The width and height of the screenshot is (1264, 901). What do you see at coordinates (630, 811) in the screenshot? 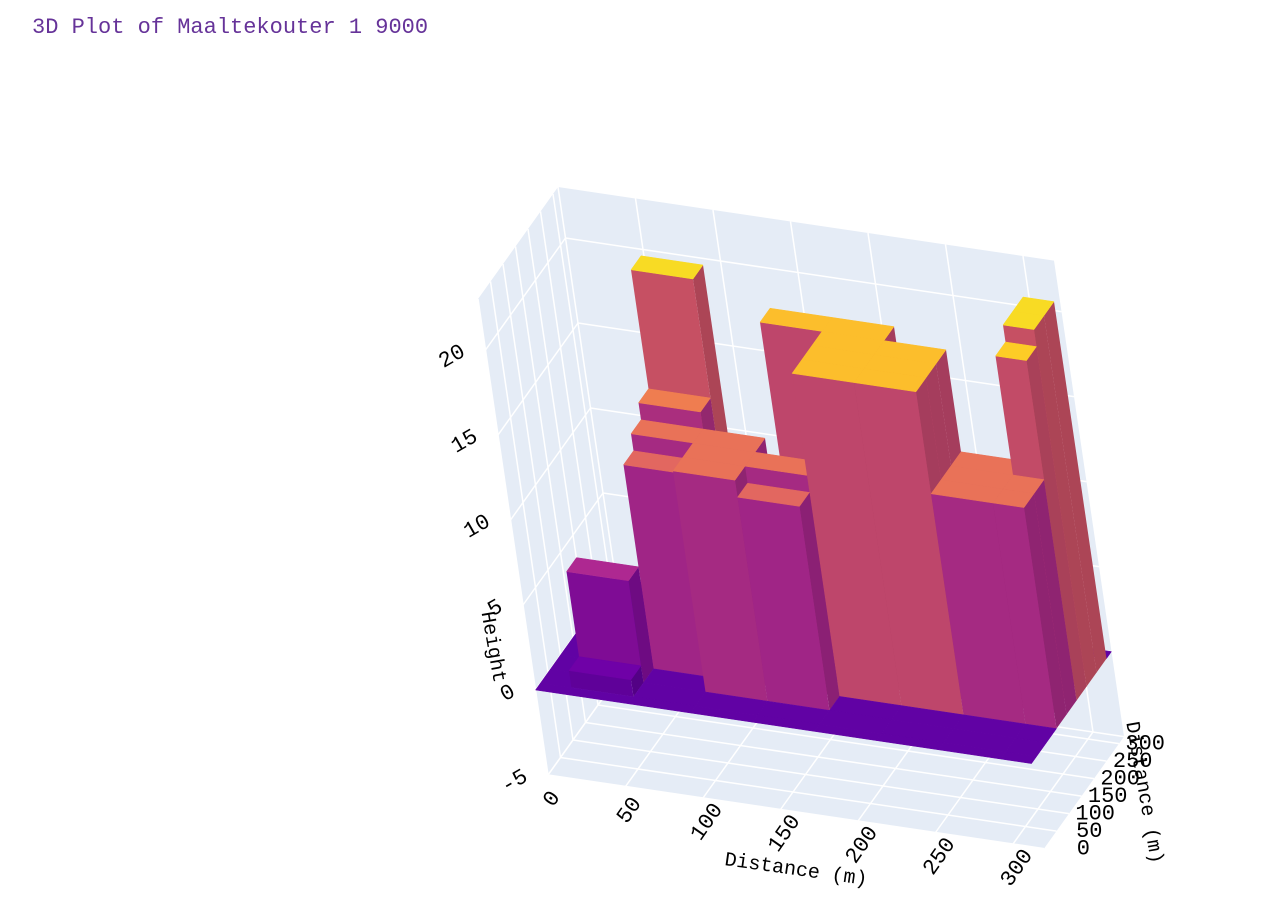
I see `x-tick-label: 50` at bounding box center [630, 811].